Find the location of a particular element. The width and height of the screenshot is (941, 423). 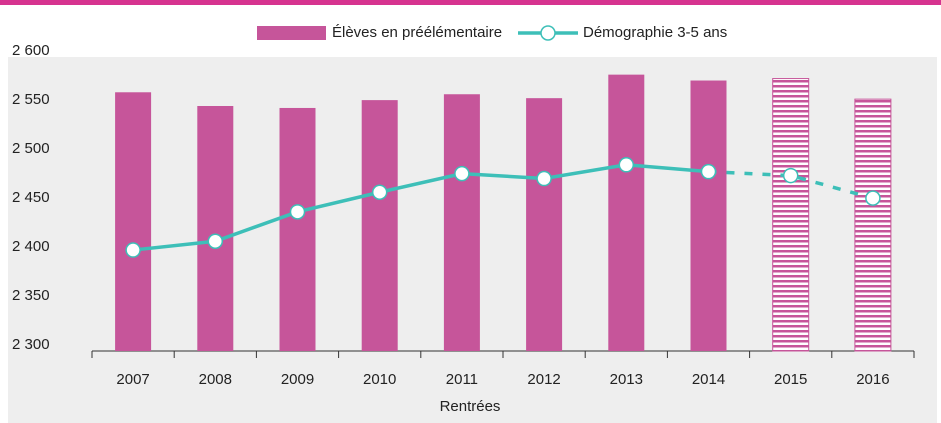

legend-label: Élèves en préélémentaire is located at coordinates (417, 32).